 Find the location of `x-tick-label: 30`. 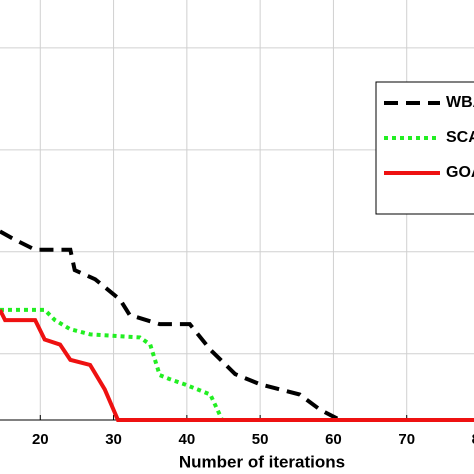

x-tick-label: 30 is located at coordinates (113, 439).